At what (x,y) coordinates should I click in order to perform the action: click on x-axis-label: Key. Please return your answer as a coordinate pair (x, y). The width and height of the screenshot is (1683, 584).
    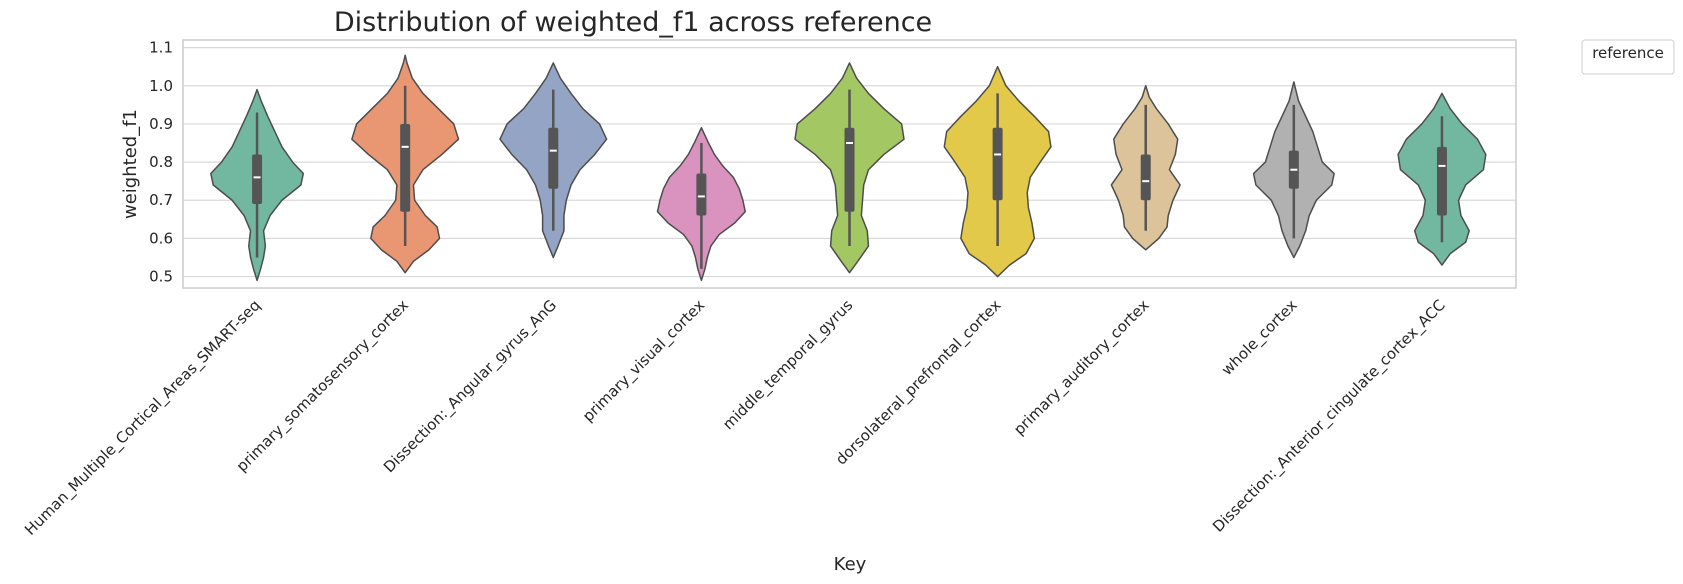
    Looking at the image, I should click on (850, 564).